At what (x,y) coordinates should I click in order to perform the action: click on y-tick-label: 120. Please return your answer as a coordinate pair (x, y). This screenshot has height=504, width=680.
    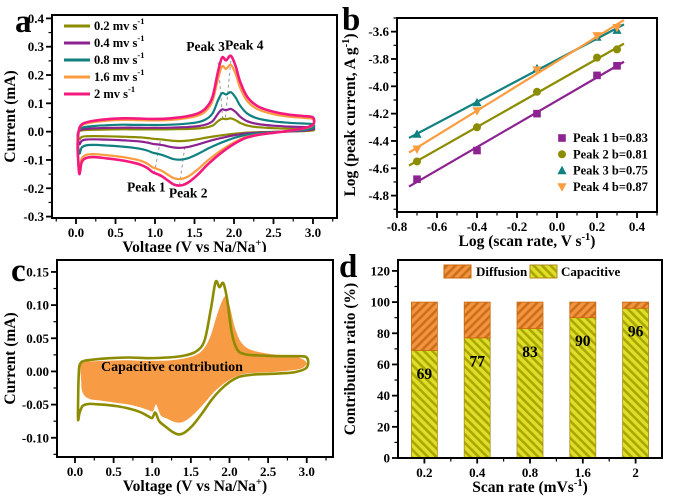
    Looking at the image, I should click on (381, 270).